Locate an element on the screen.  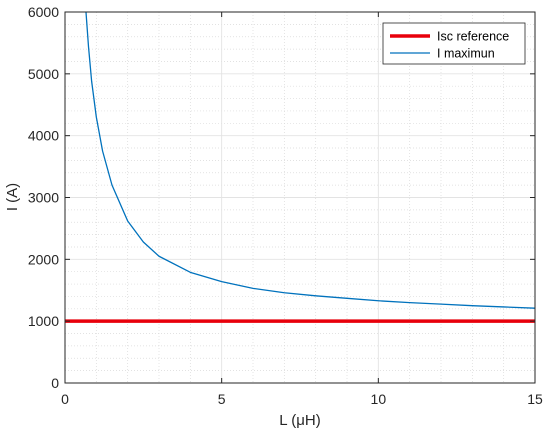
x-tick-label: 15 is located at coordinates (535, 399).